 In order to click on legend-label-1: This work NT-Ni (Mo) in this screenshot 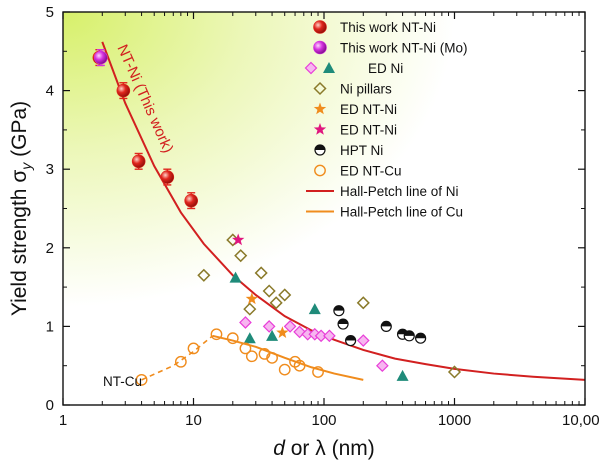, I will do `click(404, 48)`.